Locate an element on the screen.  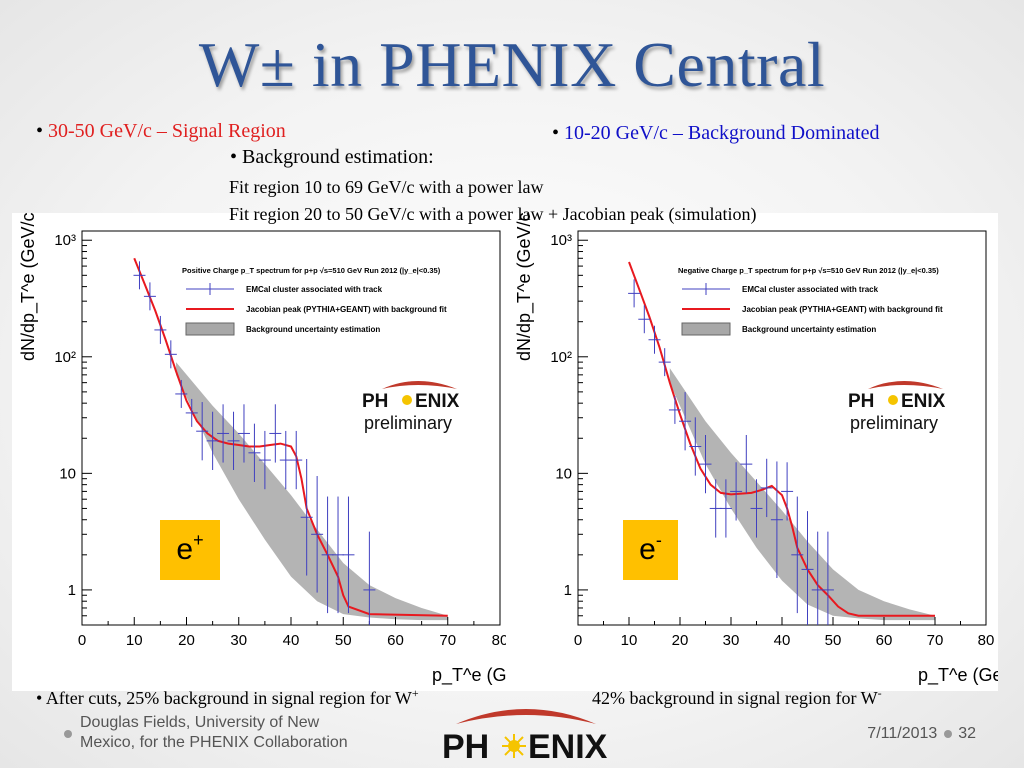
charge-label-positive: e + is located at coordinates (190, 550).